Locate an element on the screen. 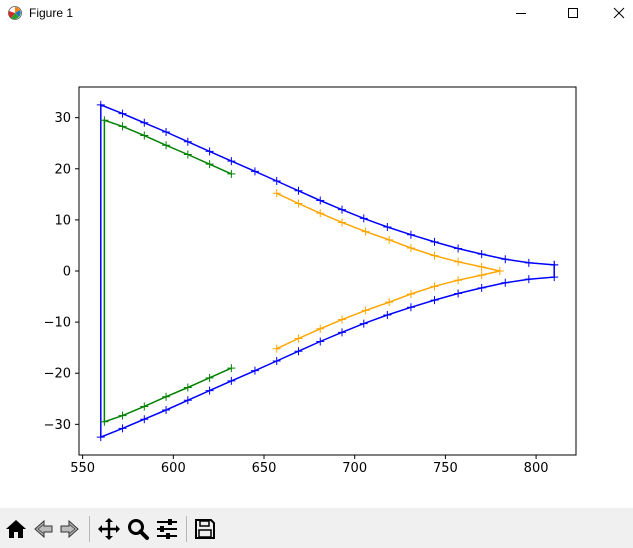 This screenshot has width=633, height=548. configure-subplots-button is located at coordinates (167, 529).